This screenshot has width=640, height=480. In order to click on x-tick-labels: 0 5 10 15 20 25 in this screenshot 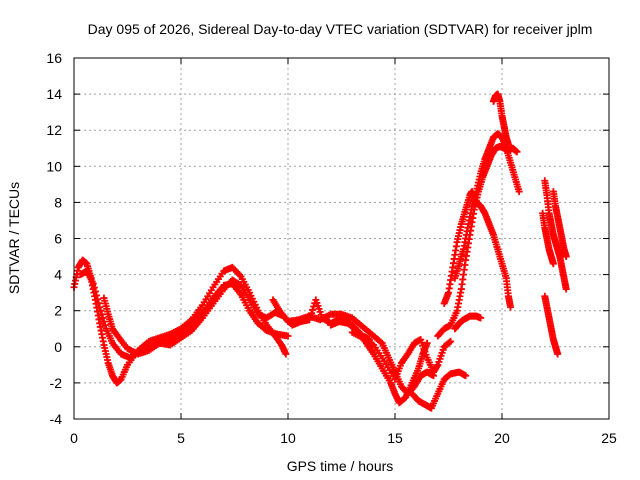, I will do `click(343, 438)`.